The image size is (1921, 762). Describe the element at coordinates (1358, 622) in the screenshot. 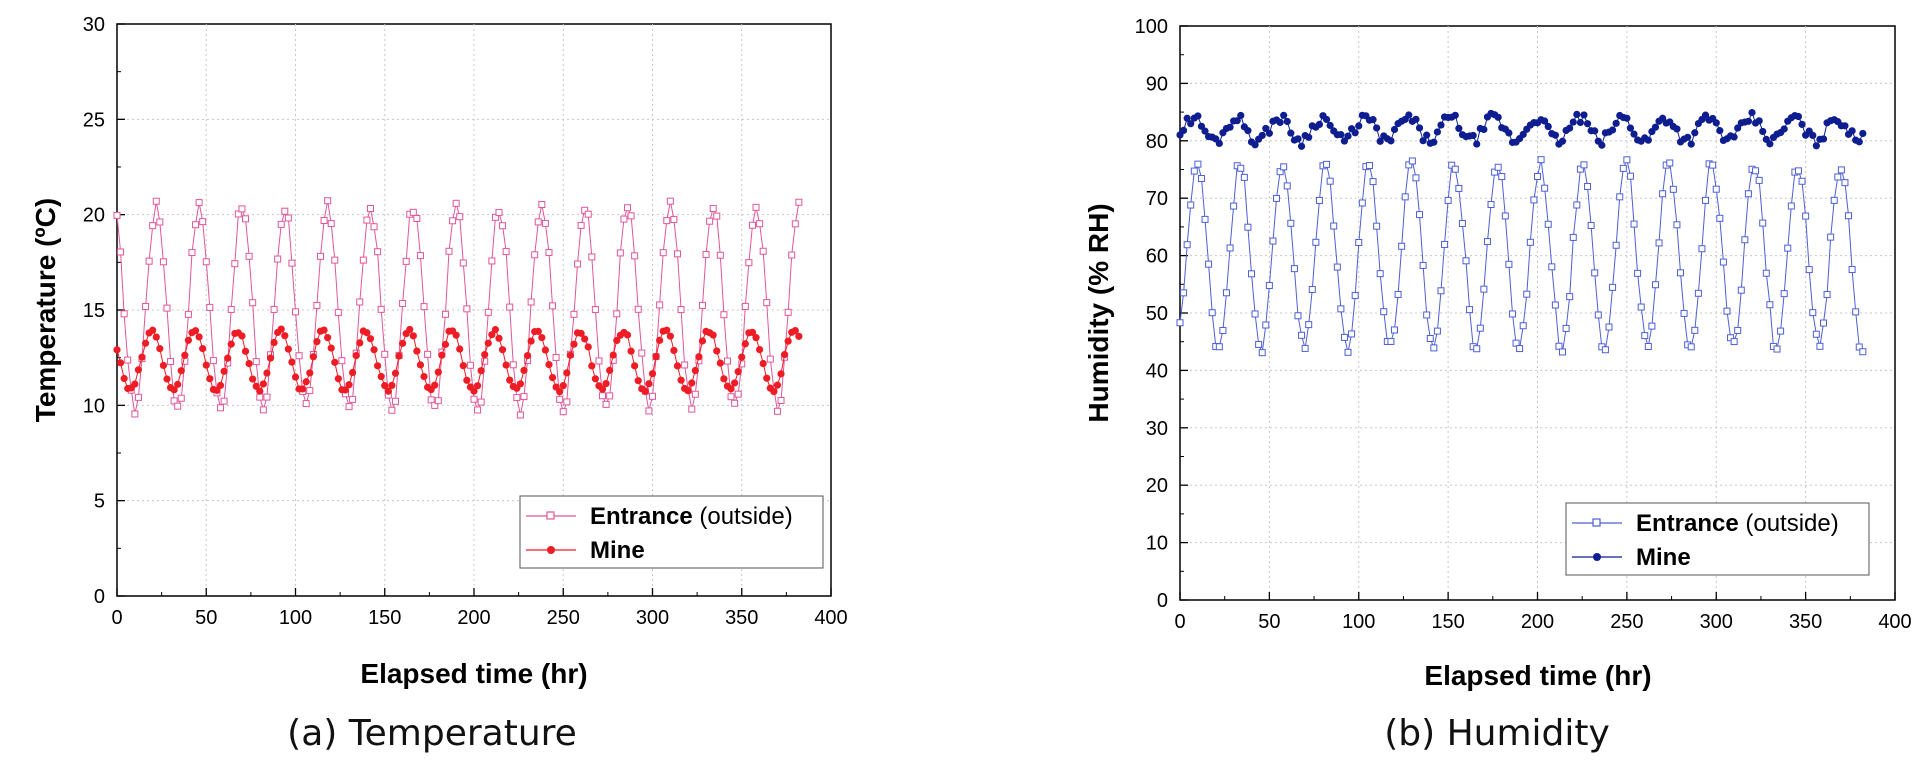

I see `x-tick-label: 100` at that location.